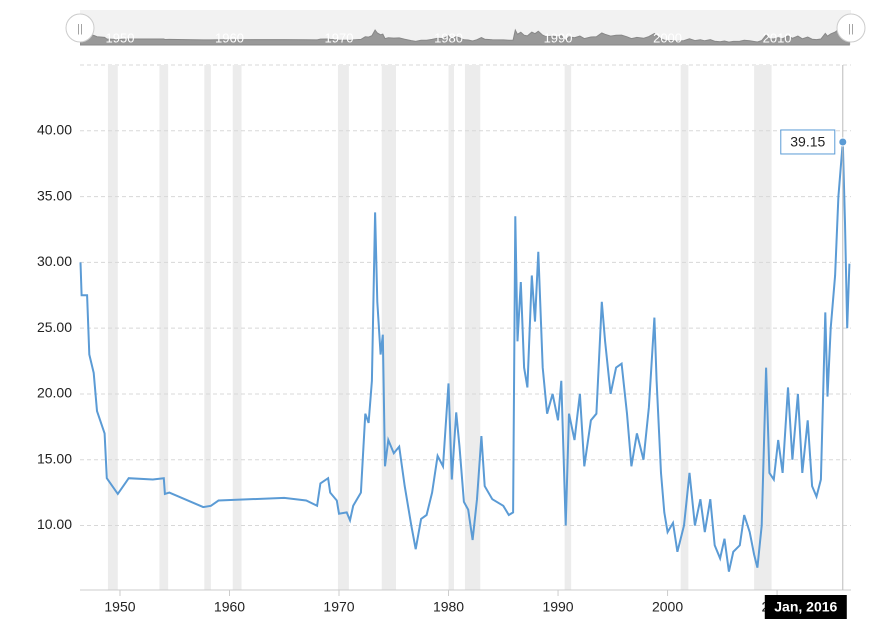  Describe the element at coordinates (54, 393) in the screenshot. I see `y-tick-label: 20.00` at that location.